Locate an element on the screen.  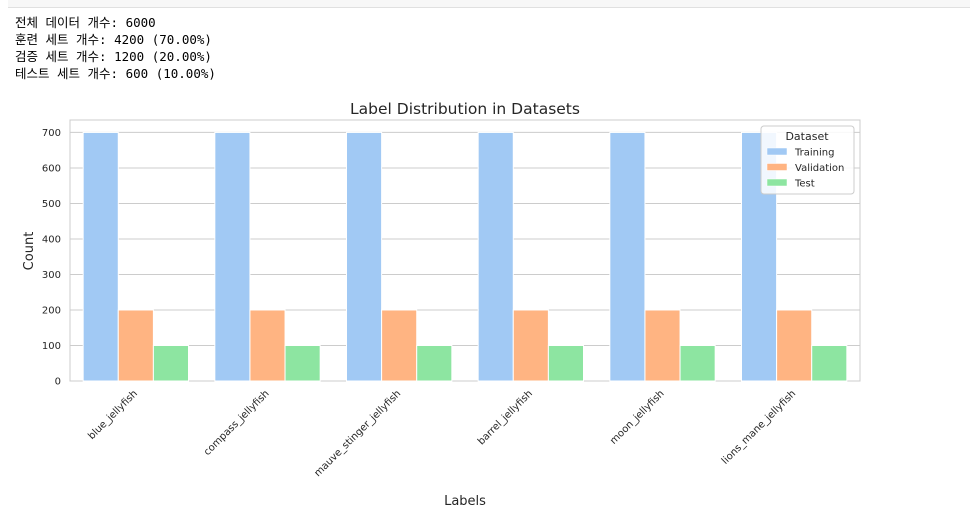
output-line-validation: 검증 세트 개수: 1200 (20.00%) is located at coordinates (113, 56).